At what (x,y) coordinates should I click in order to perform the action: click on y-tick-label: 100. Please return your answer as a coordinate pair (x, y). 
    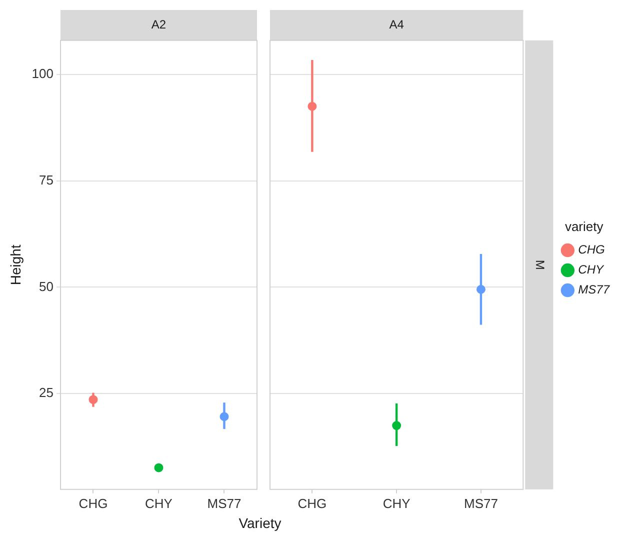
    Looking at the image, I should click on (43, 74).